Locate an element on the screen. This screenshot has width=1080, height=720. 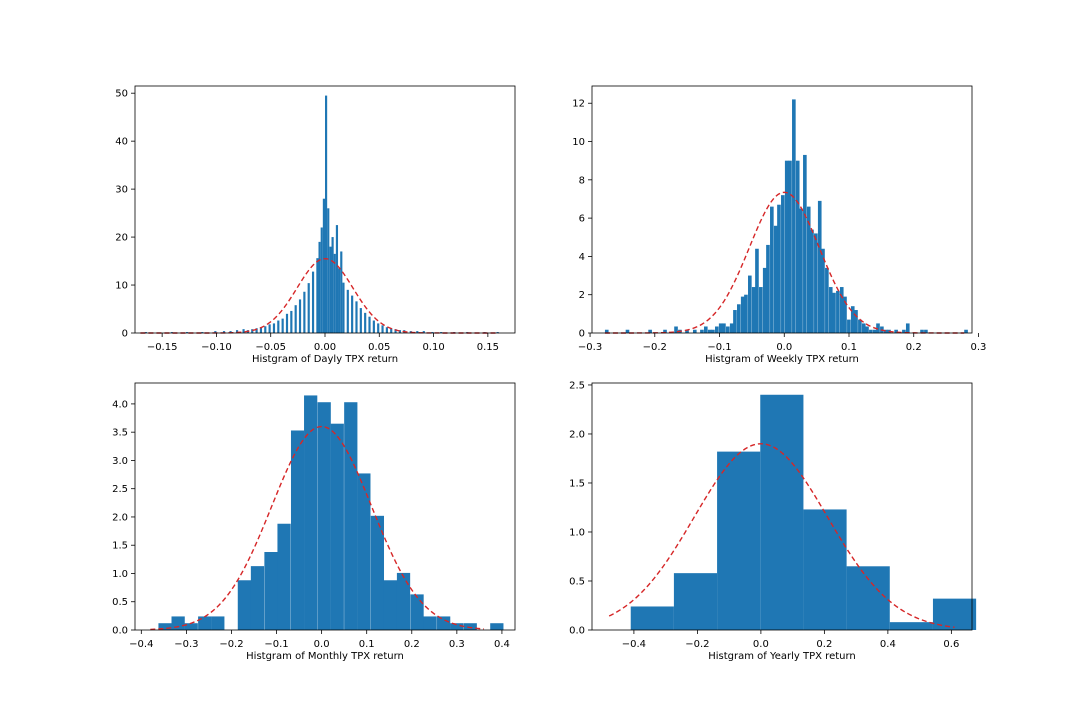
x-tick-label: −0.1 is located at coordinates (719, 347).